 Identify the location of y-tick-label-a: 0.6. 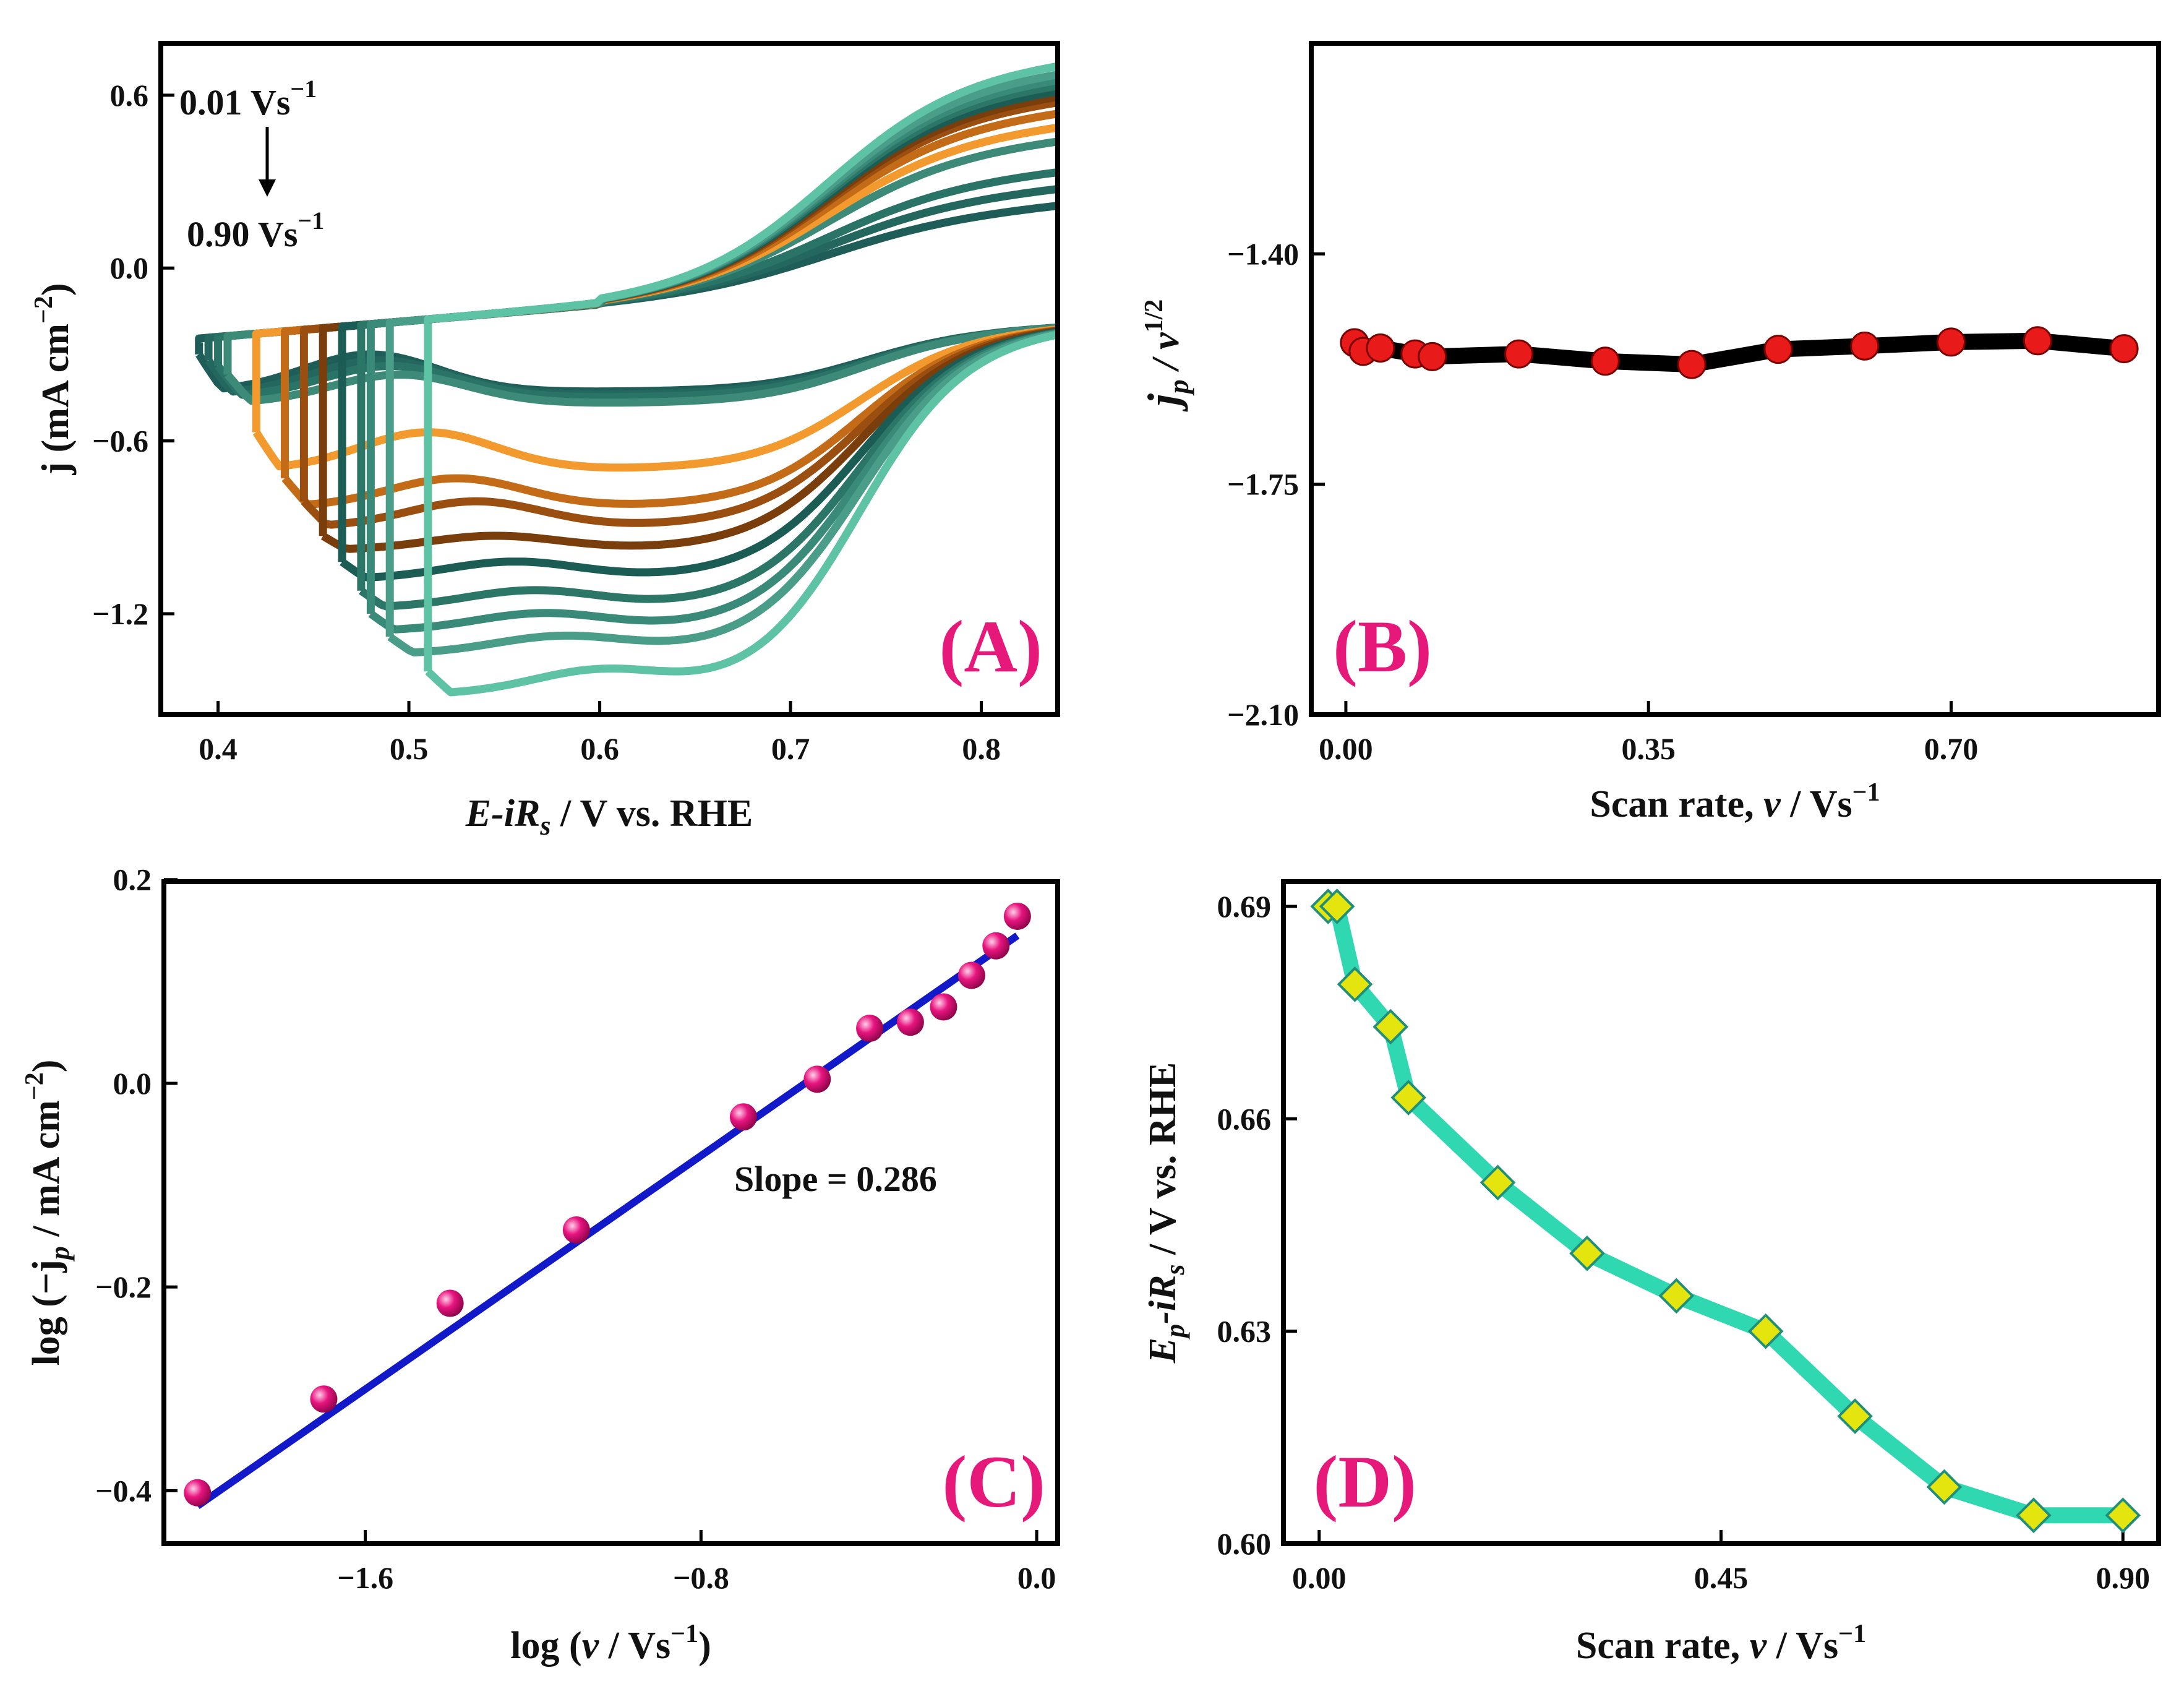
(129, 95).